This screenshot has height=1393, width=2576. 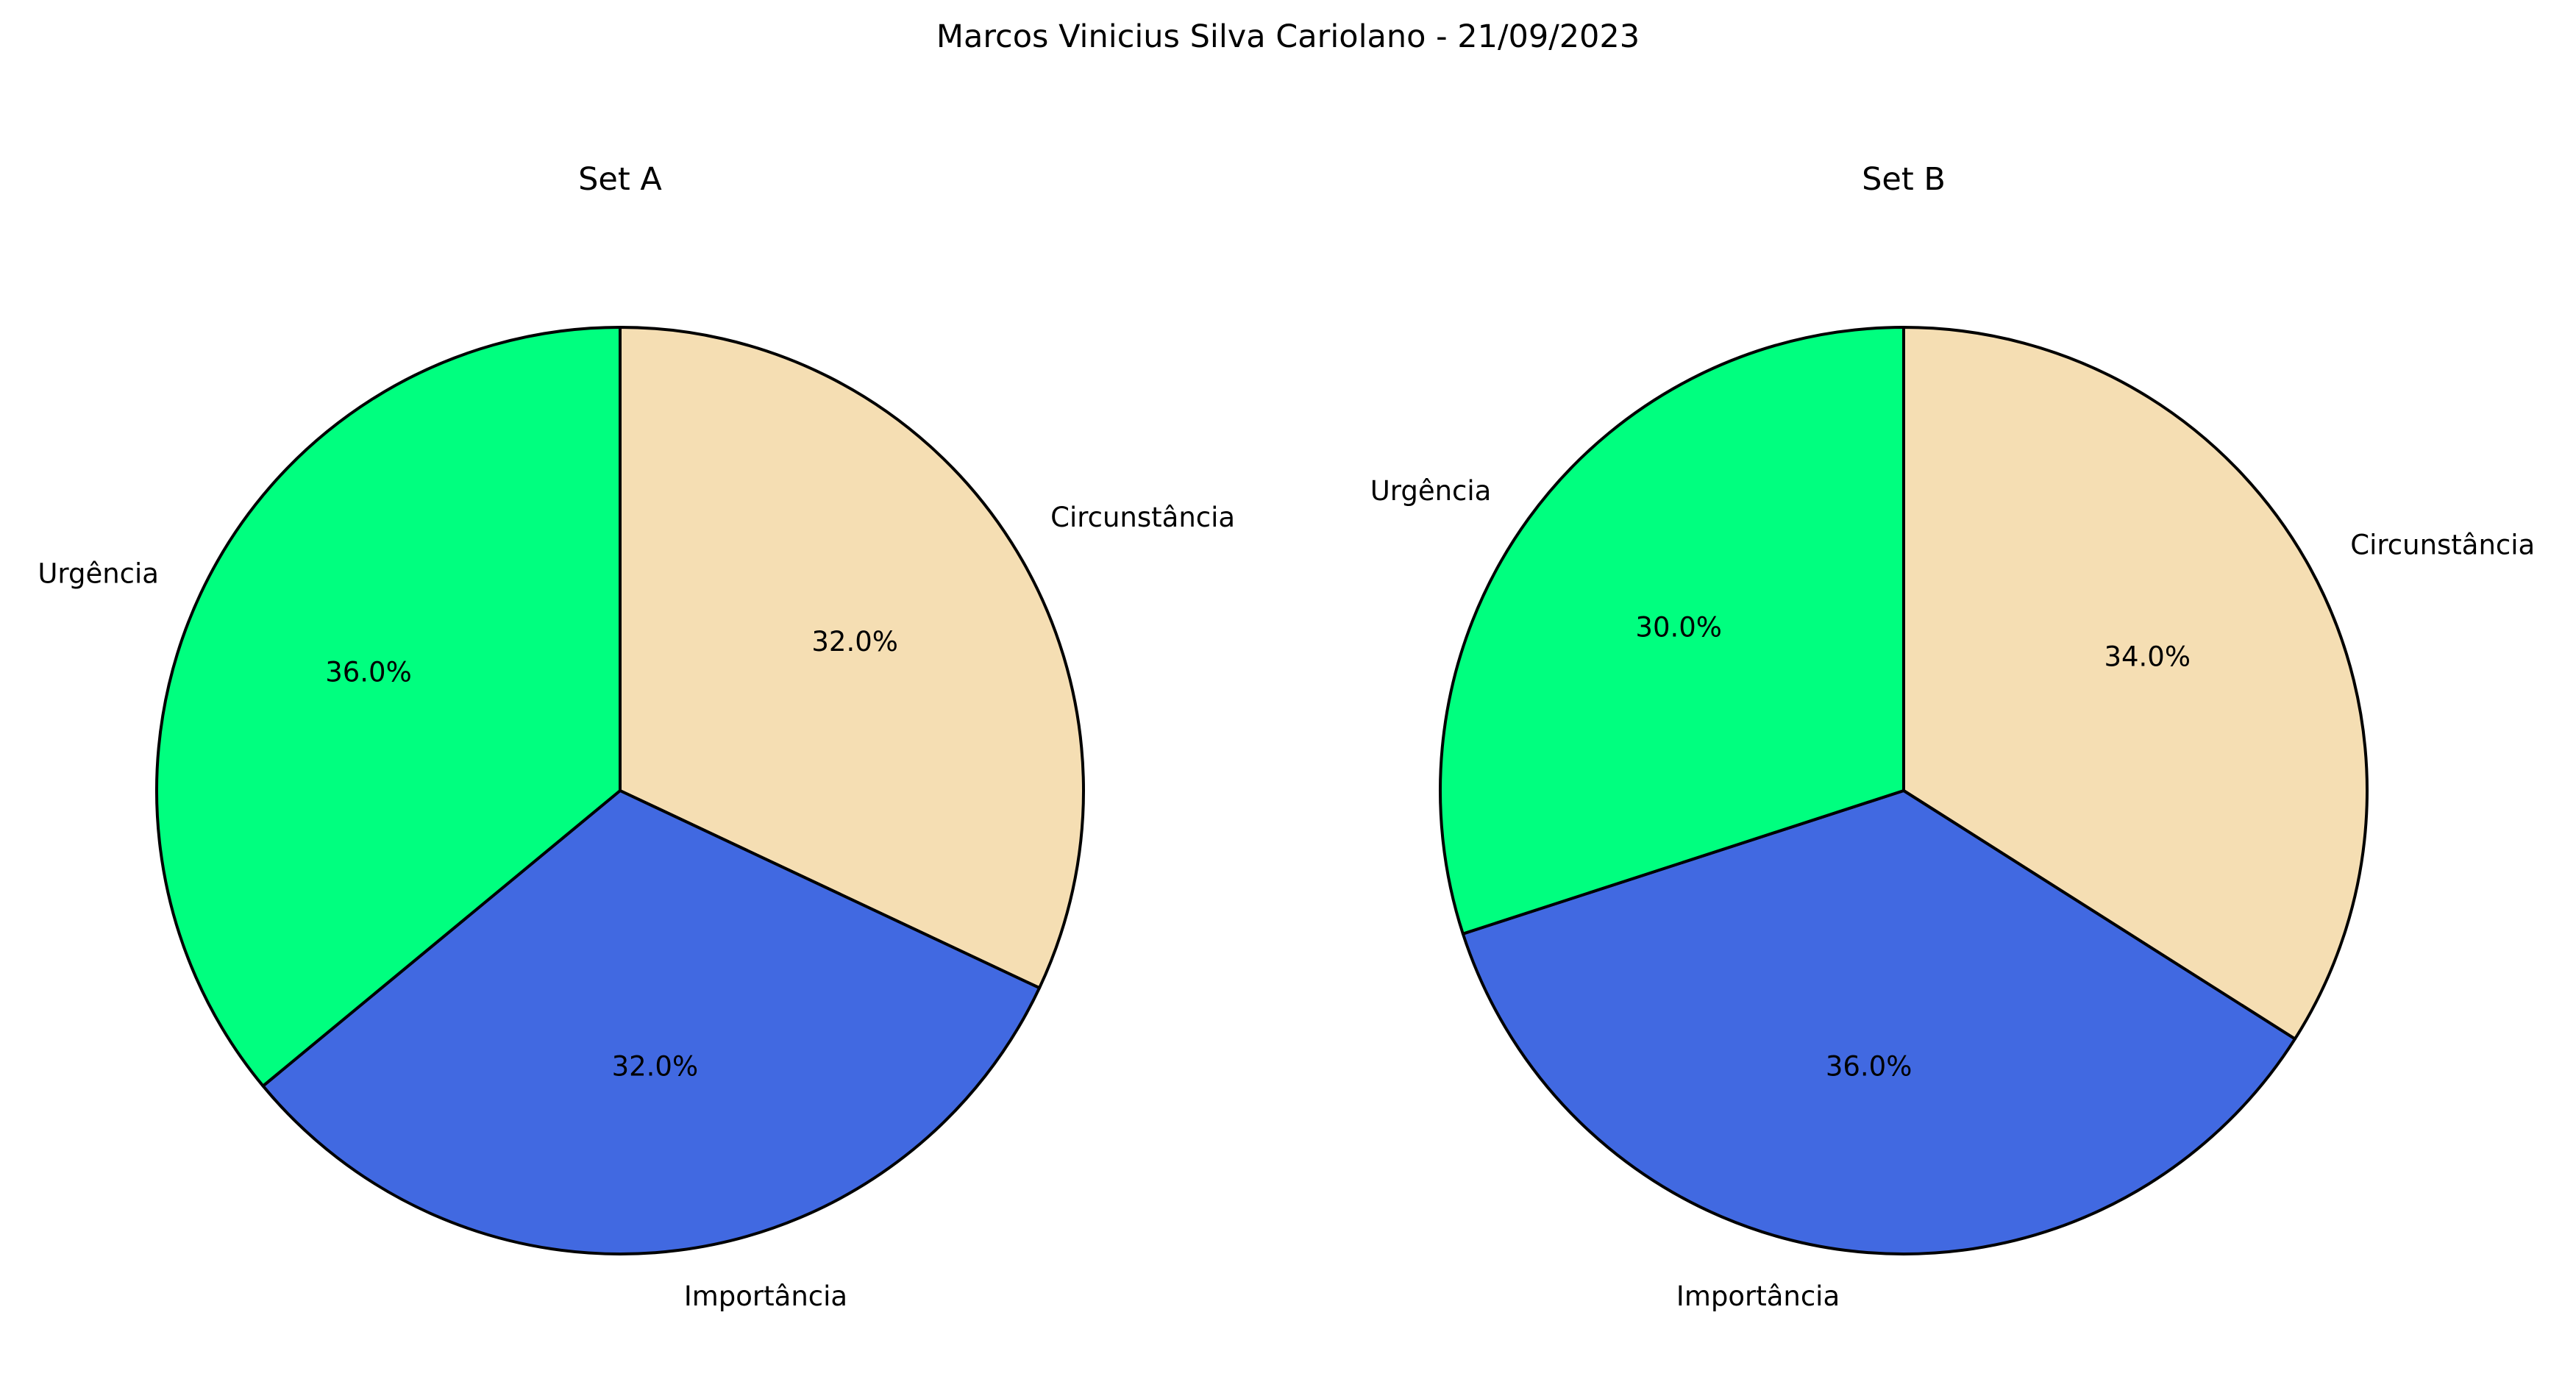 What do you see at coordinates (1678, 627) in the screenshot?
I see `pct-label-urgencia: 30.0%` at bounding box center [1678, 627].